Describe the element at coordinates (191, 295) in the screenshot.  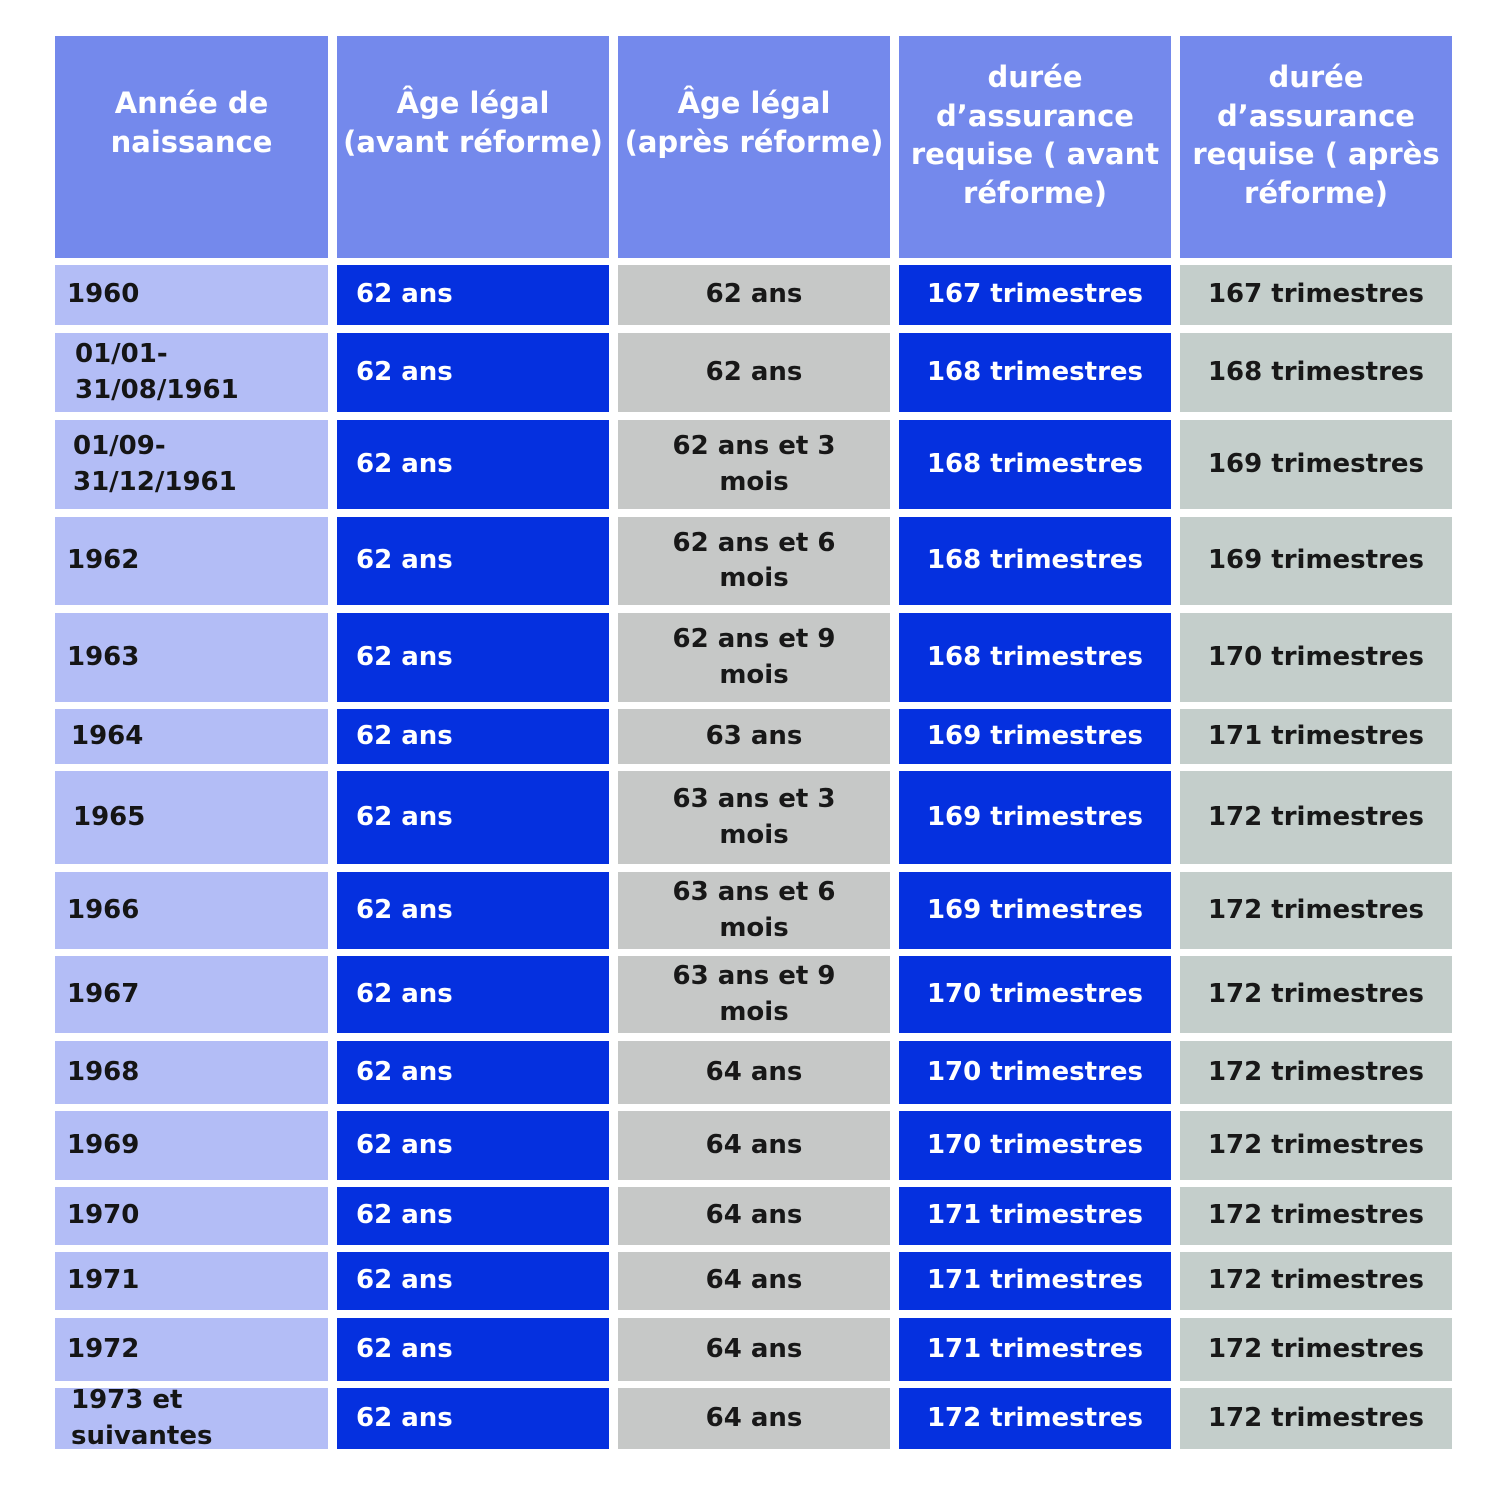
I see `birth-year-cell: 1960` at that location.